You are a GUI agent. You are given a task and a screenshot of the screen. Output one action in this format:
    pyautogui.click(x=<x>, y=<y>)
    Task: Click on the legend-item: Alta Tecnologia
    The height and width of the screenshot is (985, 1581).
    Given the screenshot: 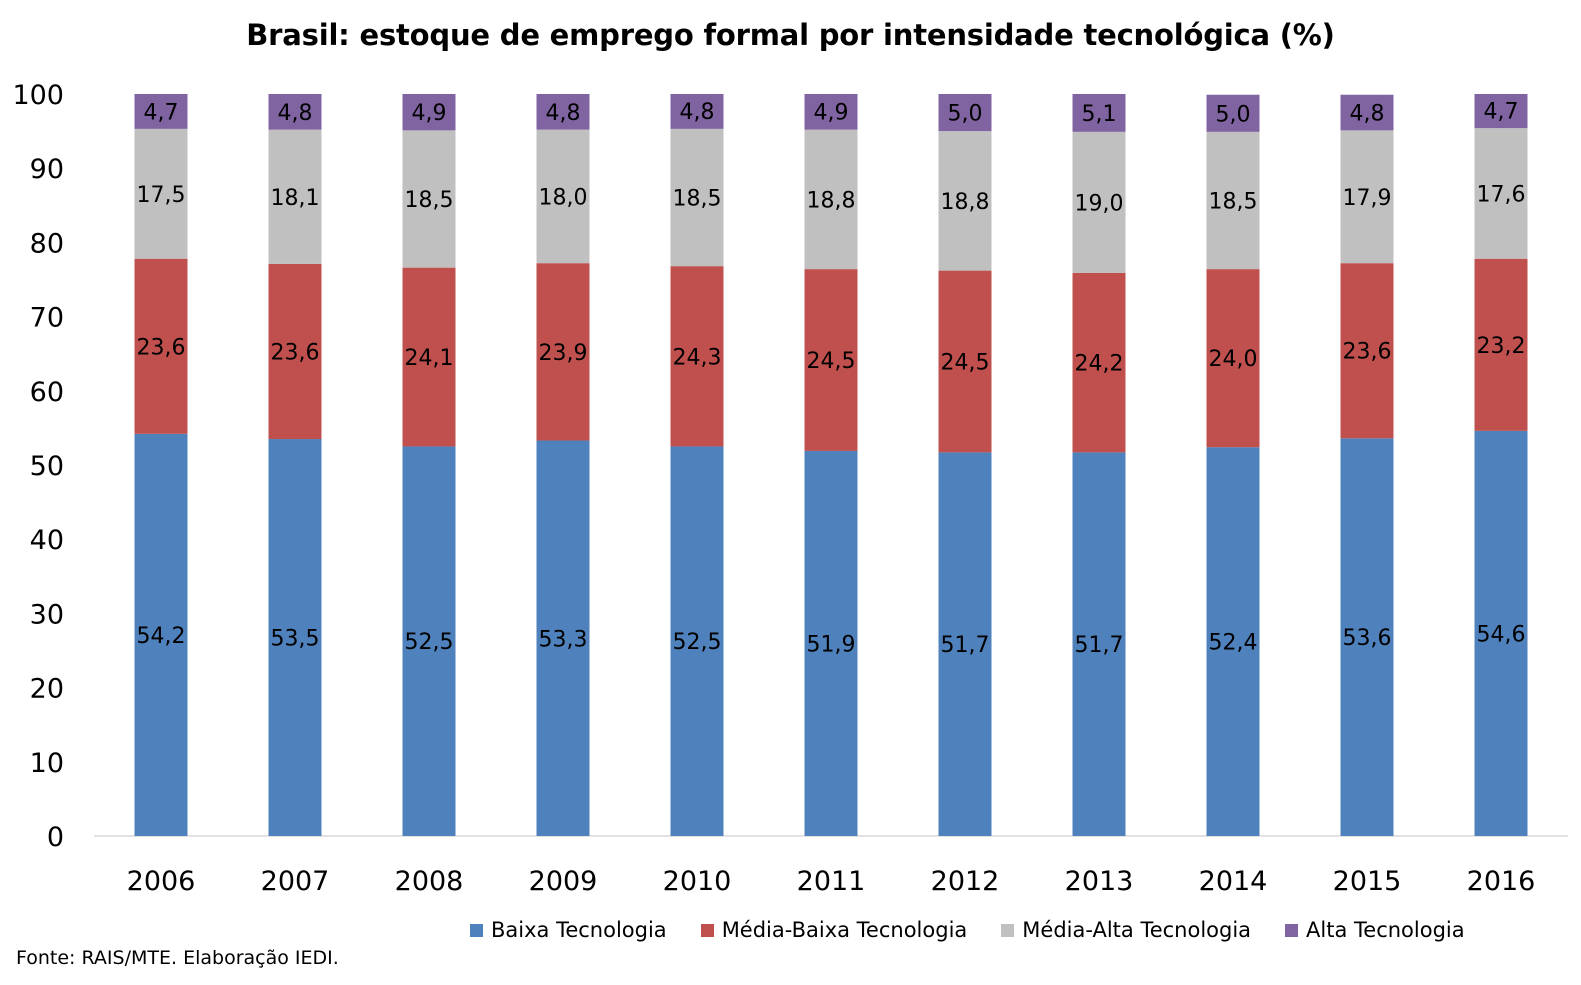 What is the action you would take?
    pyautogui.click(x=1375, y=930)
    